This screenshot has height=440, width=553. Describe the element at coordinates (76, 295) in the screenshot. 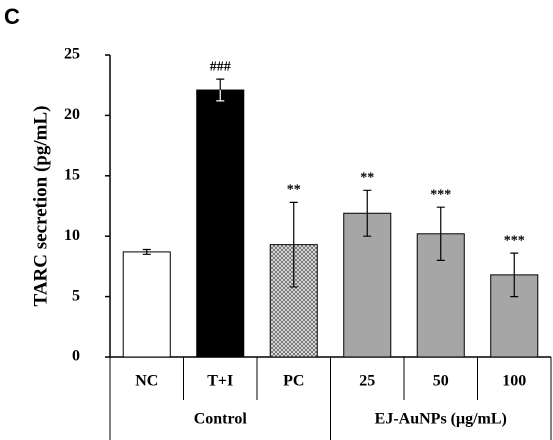

I see `y-tick-label: 5` at that location.